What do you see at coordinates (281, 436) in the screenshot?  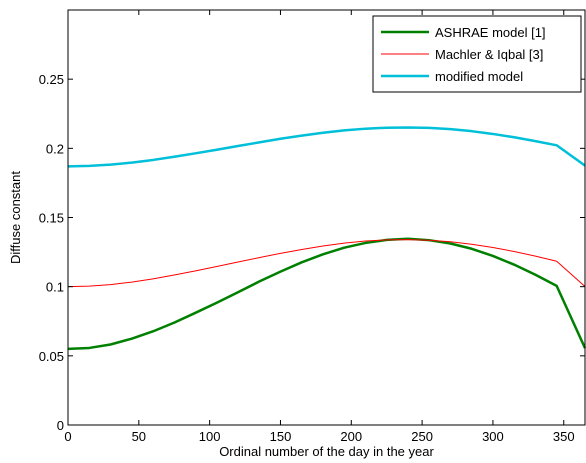 I see `x-tick-label: 150` at bounding box center [281, 436].